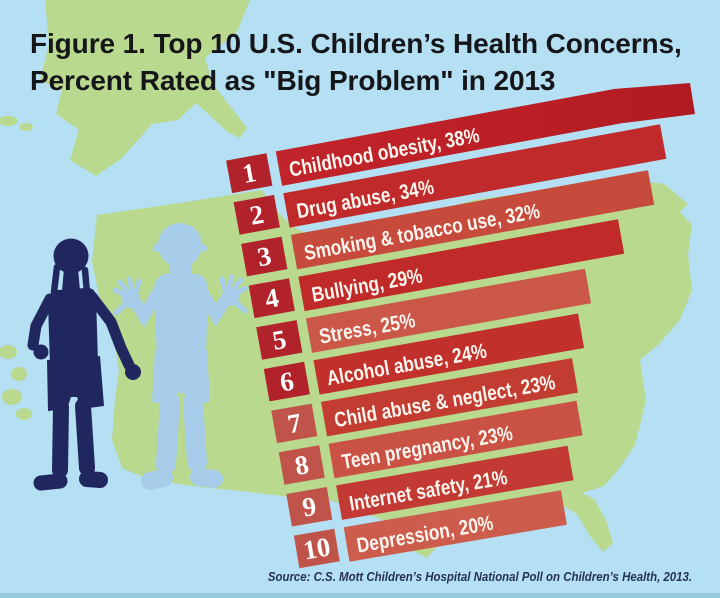 The width and height of the screenshot is (720, 598). What do you see at coordinates (302, 465) in the screenshot?
I see `svg-text: 8` at bounding box center [302, 465].